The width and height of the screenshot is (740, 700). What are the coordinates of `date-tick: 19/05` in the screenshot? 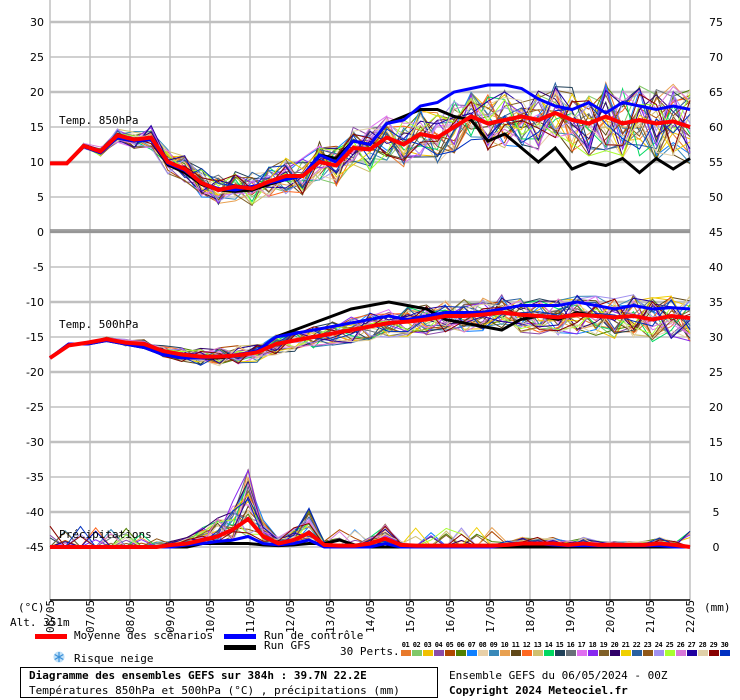 It's located at (570, 616).